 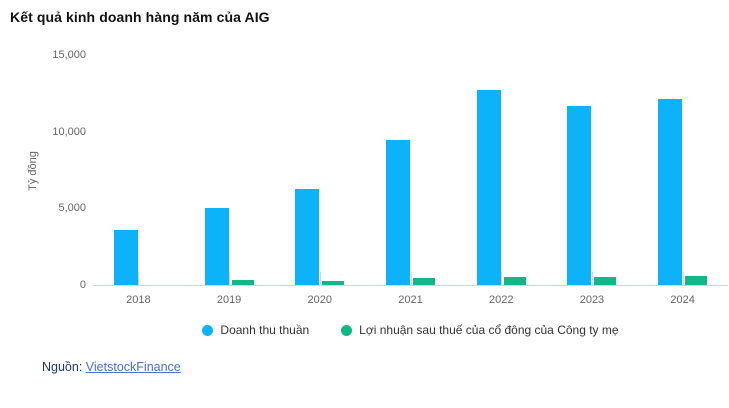 I want to click on x-axis-label: 2022, so click(x=501, y=300).